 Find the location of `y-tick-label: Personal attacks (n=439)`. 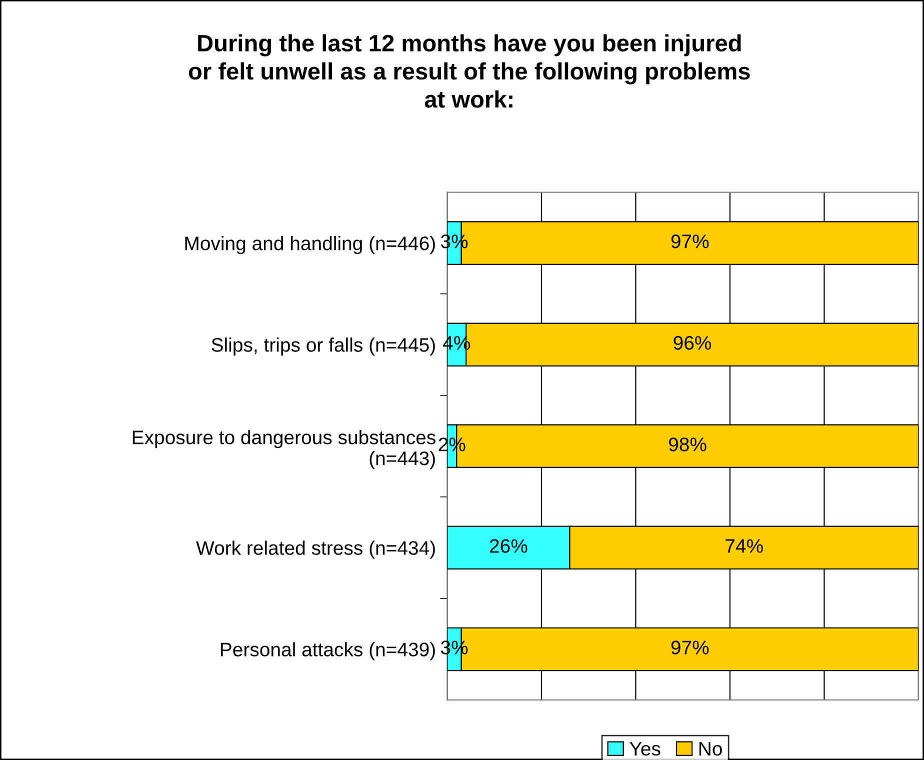

y-tick-label: Personal attacks (n=439) is located at coordinates (328, 651).